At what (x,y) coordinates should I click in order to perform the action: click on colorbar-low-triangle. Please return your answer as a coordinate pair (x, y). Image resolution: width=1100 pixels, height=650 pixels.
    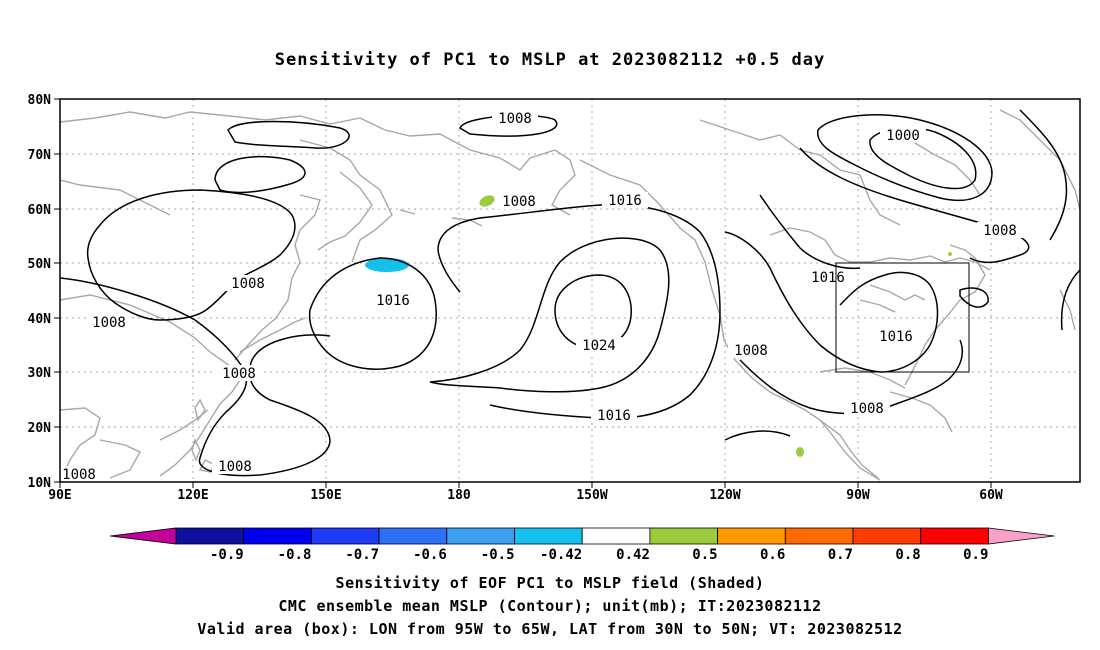
    Looking at the image, I should click on (143, 536).